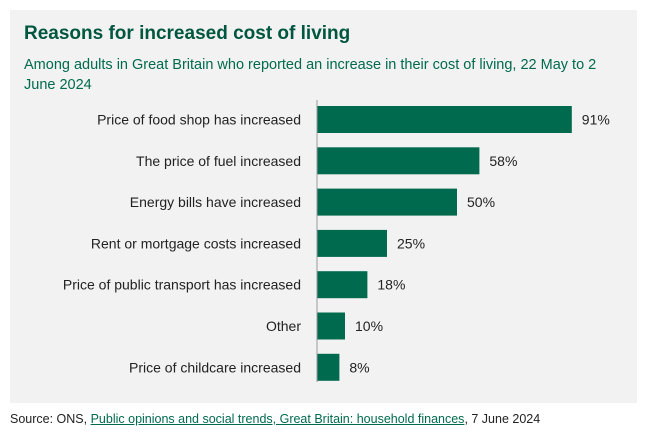 The height and width of the screenshot is (432, 645). I want to click on category-label: Rent or mortgage costs increased, so click(196, 243).